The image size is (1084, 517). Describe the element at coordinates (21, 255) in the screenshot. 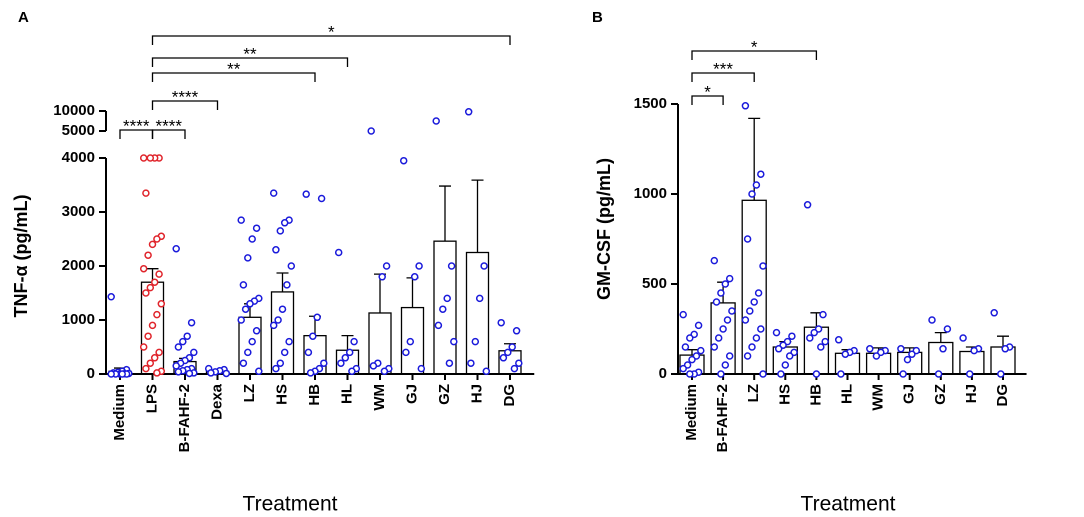

I see `y-axis-label: TNF-α (pg/mL)` at that location.